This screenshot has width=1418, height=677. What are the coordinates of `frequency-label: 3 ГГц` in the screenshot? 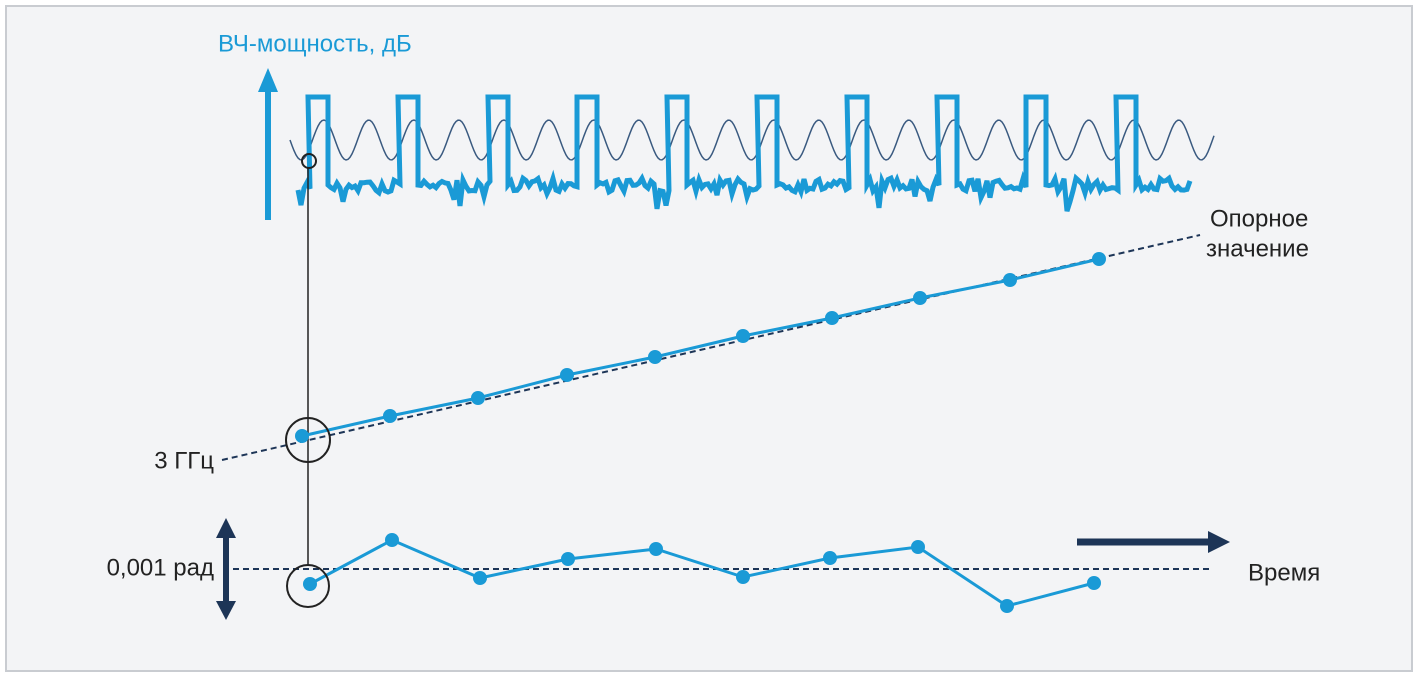 It's located at (184, 460).